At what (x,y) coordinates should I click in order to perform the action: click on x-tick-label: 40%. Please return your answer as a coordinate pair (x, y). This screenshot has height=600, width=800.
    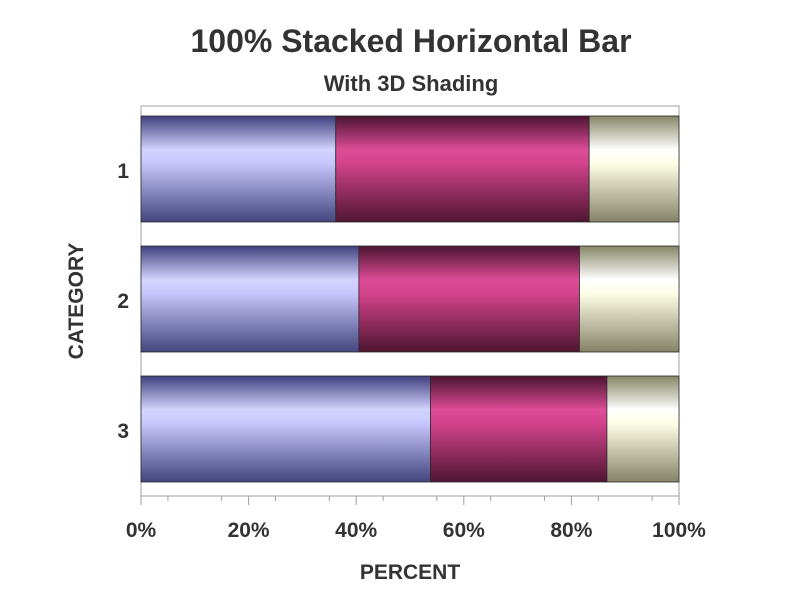
    Looking at the image, I should click on (356, 530).